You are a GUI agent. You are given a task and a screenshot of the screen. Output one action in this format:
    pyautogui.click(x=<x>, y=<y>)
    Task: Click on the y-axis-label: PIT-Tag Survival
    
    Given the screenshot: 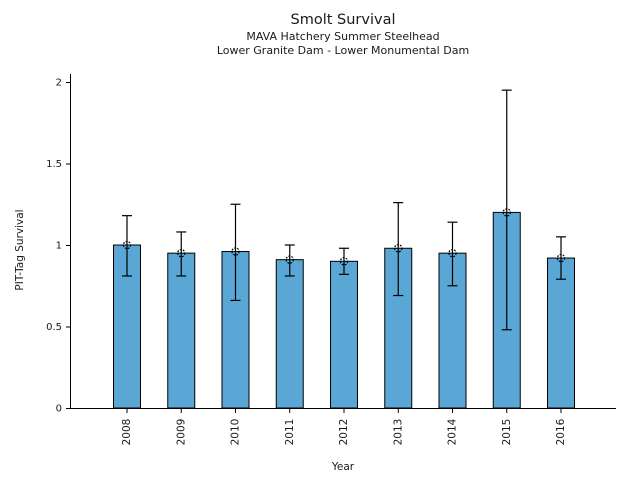 What is the action you would take?
    pyautogui.click(x=20, y=250)
    